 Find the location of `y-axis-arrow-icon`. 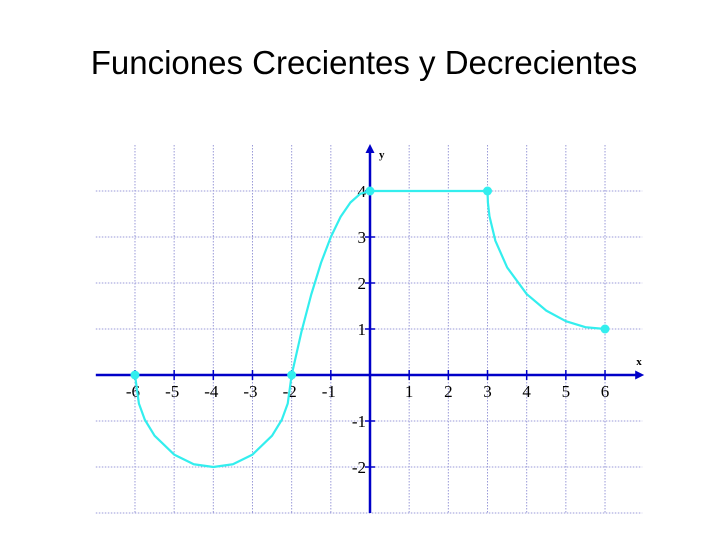

y-axis-arrow-icon is located at coordinates (370, 148).